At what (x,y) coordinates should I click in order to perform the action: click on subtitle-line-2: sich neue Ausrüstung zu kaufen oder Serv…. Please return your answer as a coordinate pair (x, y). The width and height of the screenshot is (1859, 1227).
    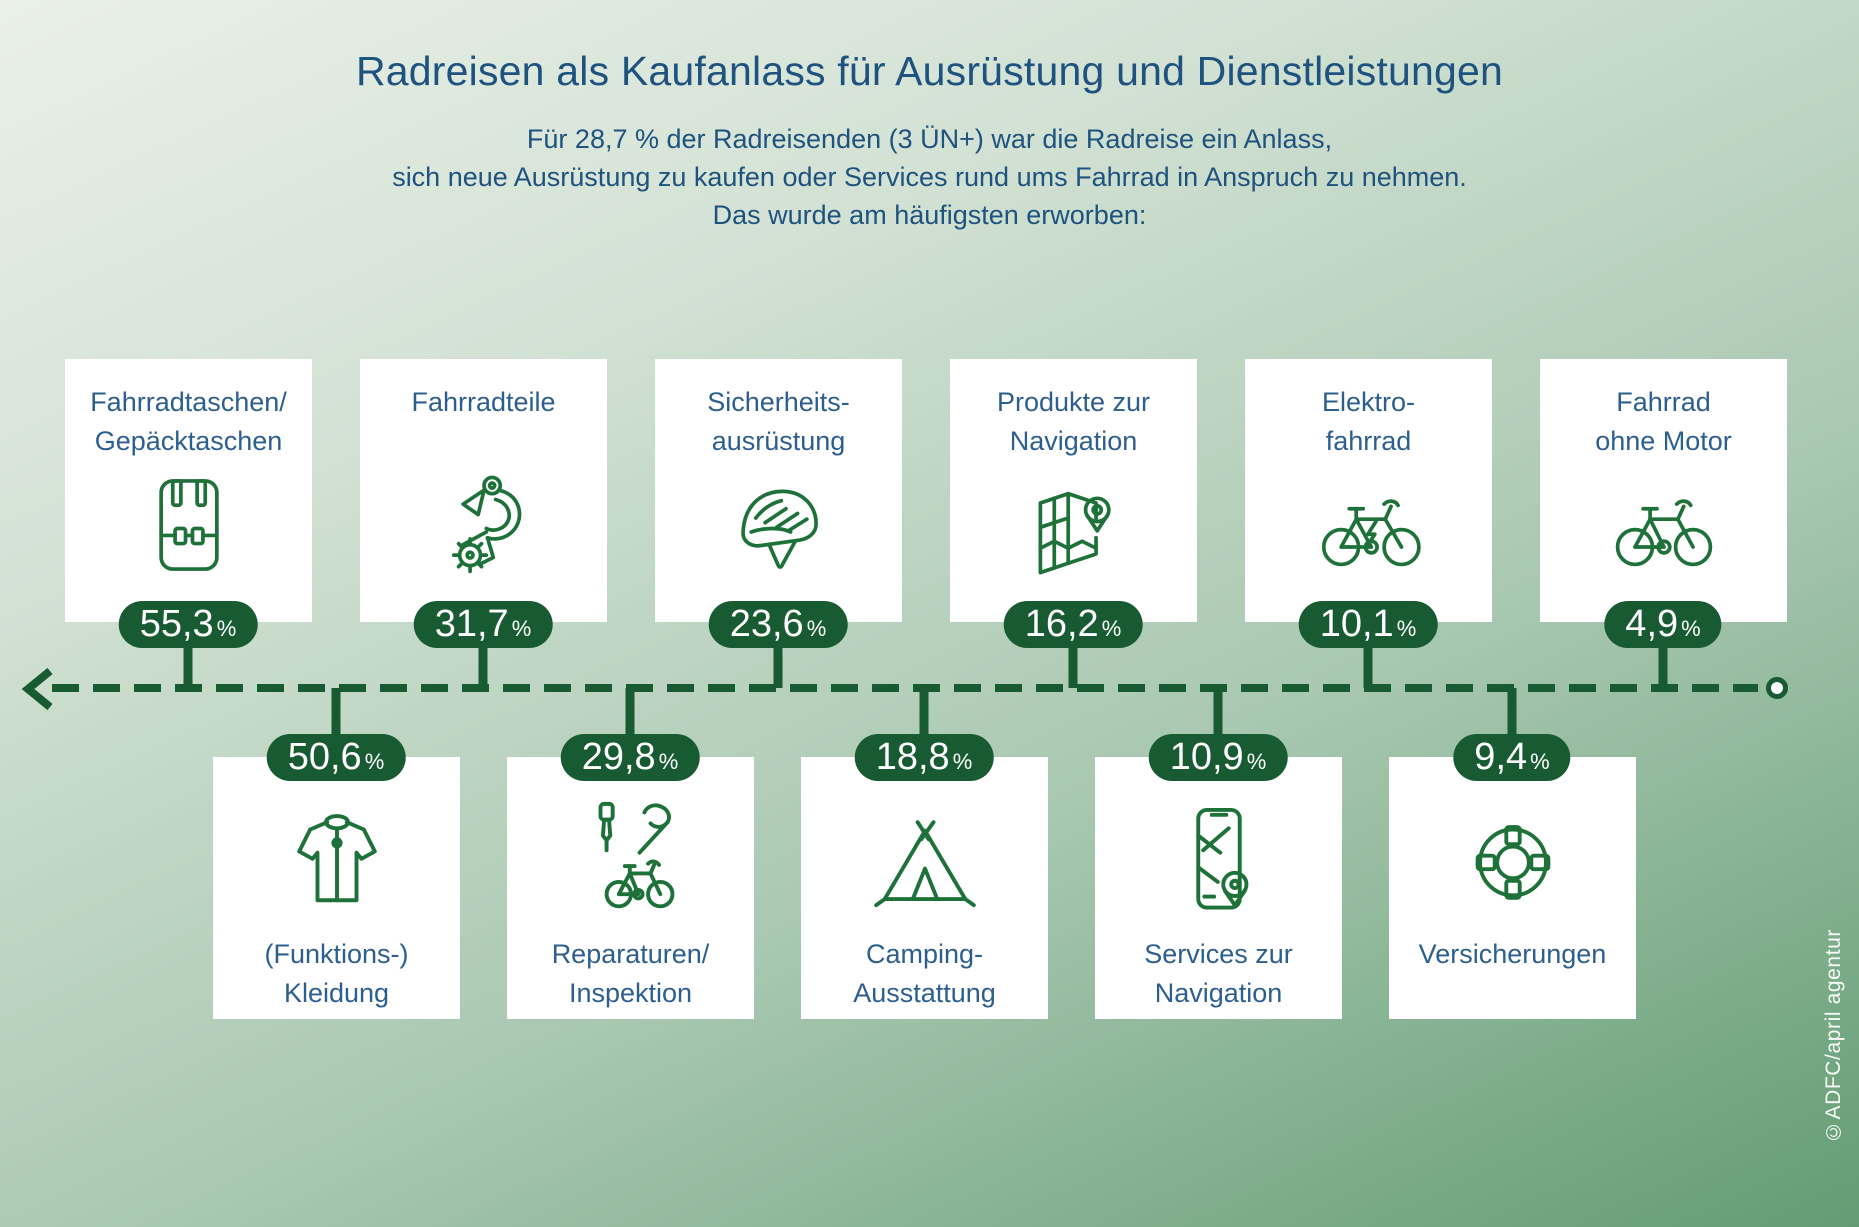
    Looking at the image, I should click on (929, 177).